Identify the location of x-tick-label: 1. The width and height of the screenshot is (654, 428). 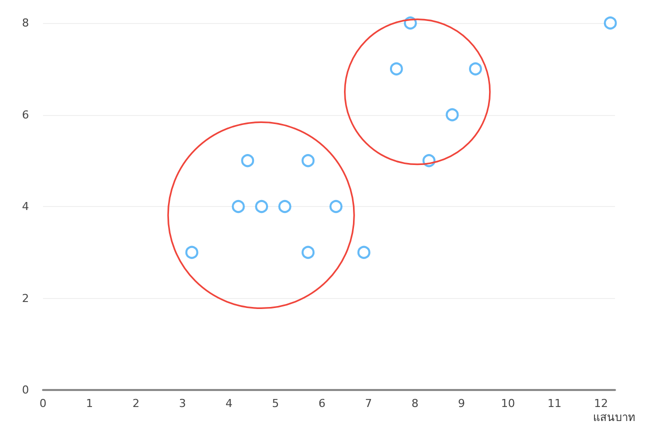
(90, 403).